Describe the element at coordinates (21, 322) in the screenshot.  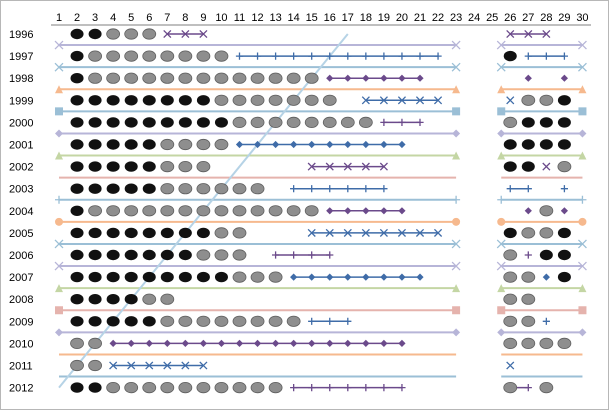
I see `y-tick-label: 2009` at that location.